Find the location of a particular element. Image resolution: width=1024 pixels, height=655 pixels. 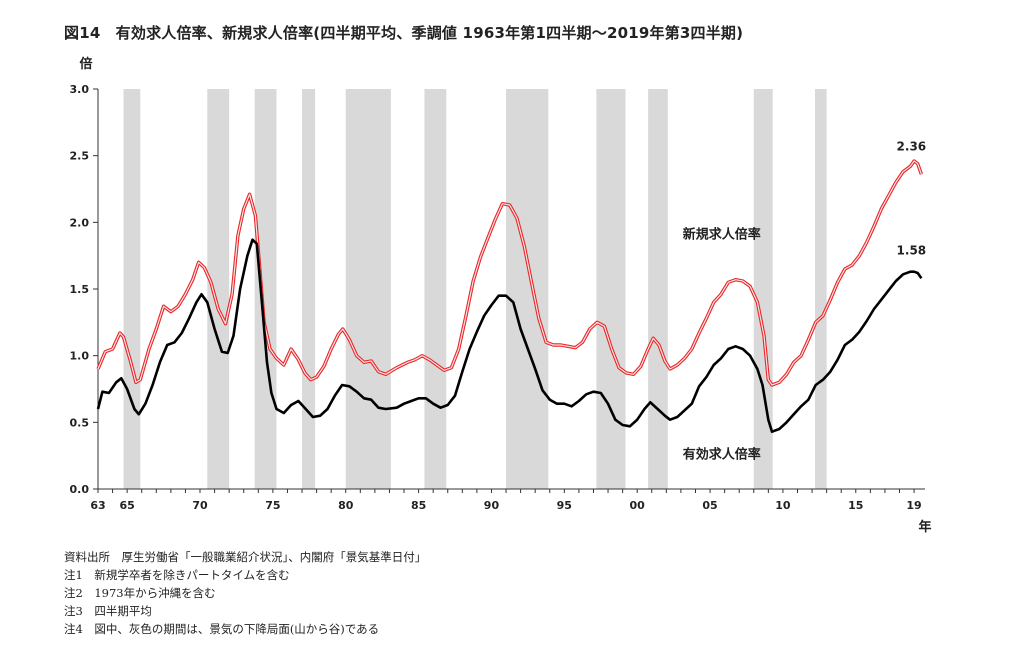

x-tick-label: 65 is located at coordinates (126, 505).